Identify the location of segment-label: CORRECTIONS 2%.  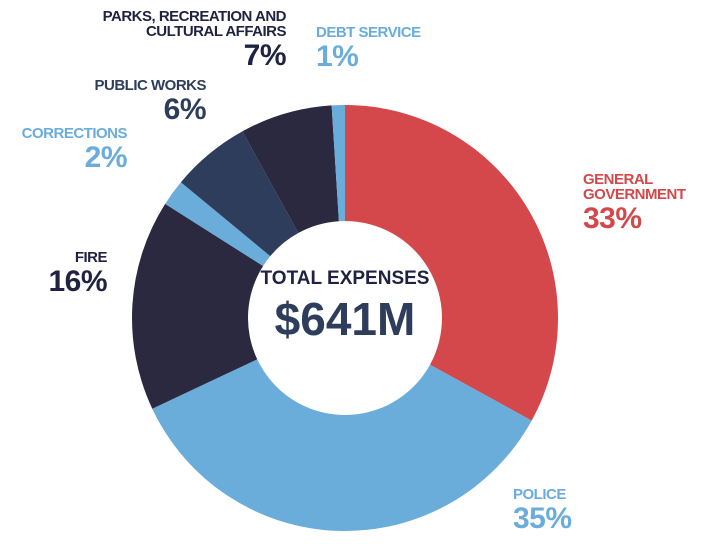
(74, 149).